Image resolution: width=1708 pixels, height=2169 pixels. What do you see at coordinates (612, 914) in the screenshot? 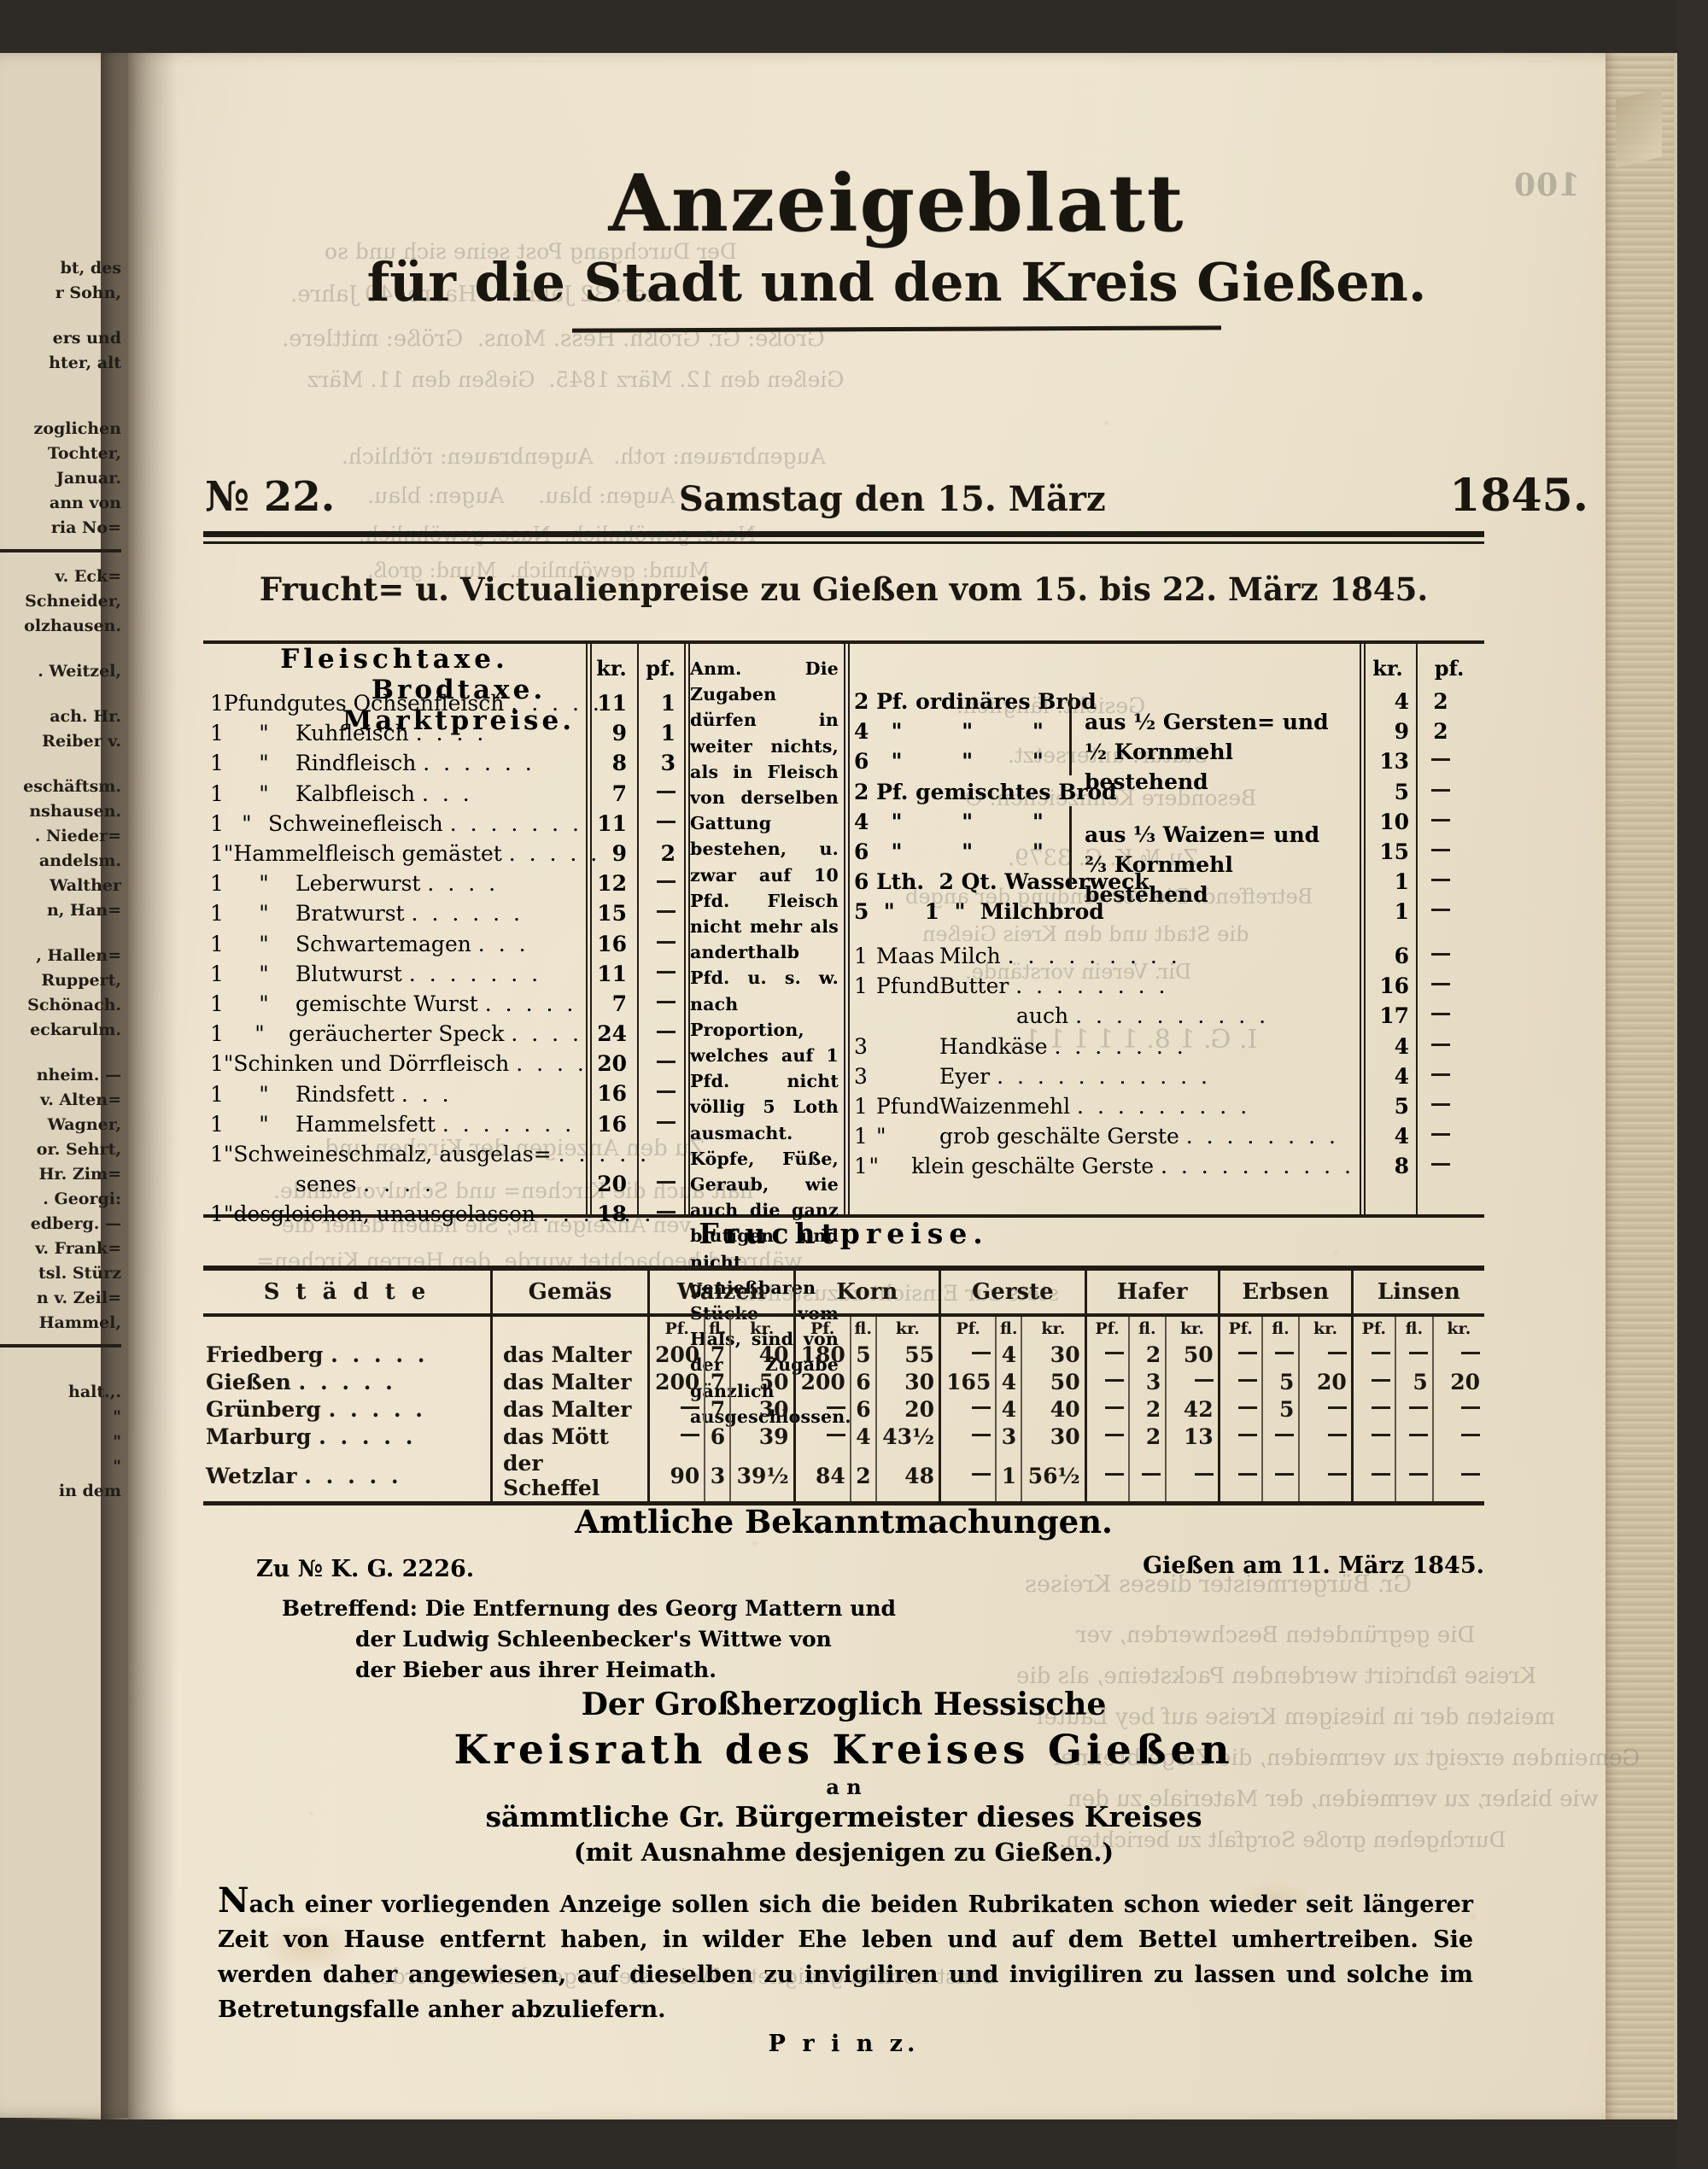
I see `fleischtaxe-kr-cell: 15` at bounding box center [612, 914].